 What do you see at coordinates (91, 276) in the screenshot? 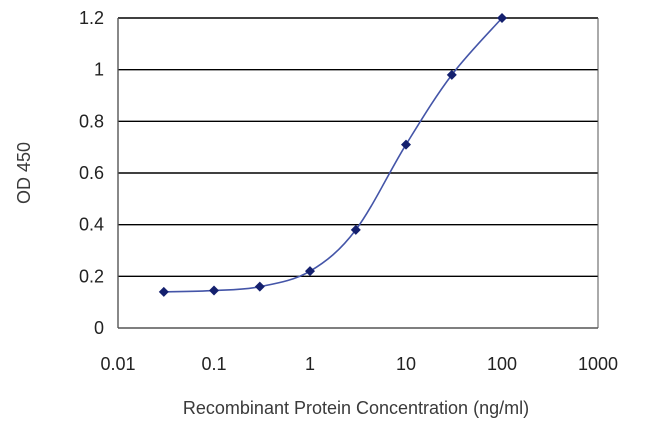
I see `y-tick-label: 0.2` at bounding box center [91, 276].